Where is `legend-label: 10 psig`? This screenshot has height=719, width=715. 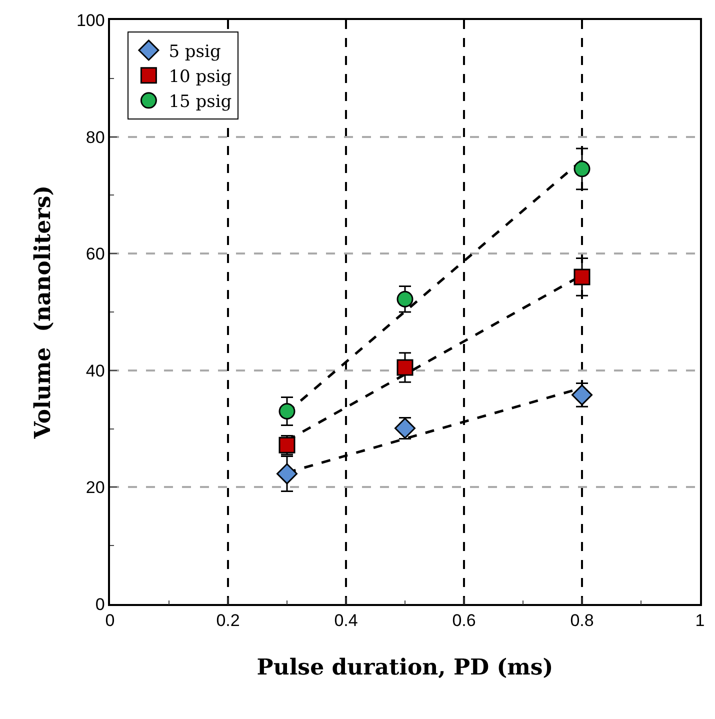
legend-label: 10 psig is located at coordinates (200, 76).